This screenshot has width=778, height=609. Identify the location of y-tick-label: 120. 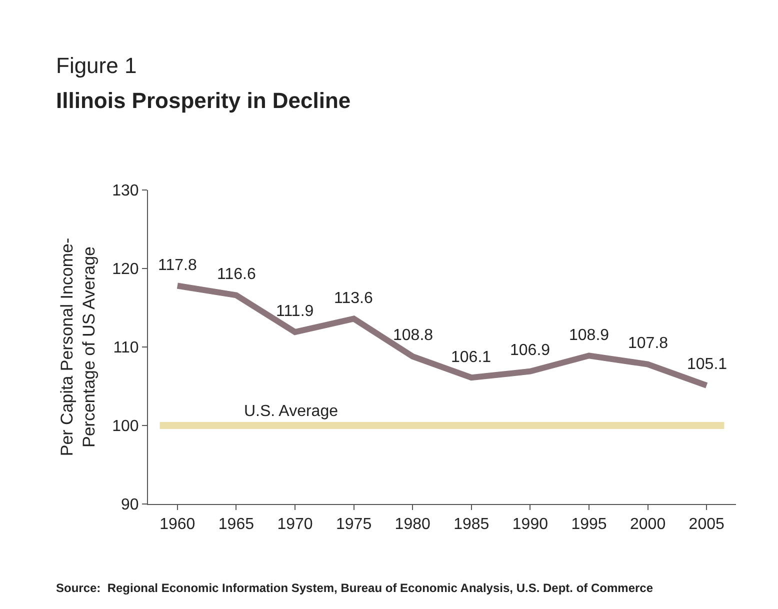
(125, 269).